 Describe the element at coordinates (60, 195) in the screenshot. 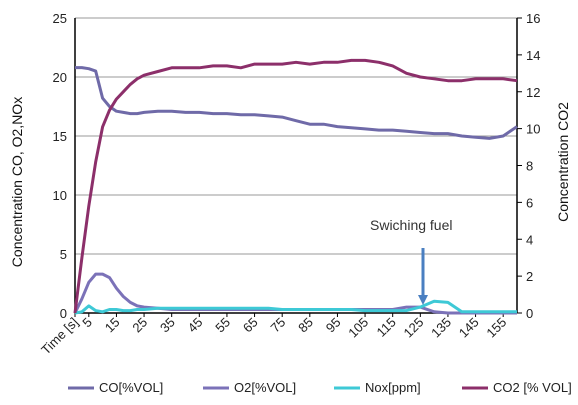

I see `y-left-tick-label: 10` at that location.